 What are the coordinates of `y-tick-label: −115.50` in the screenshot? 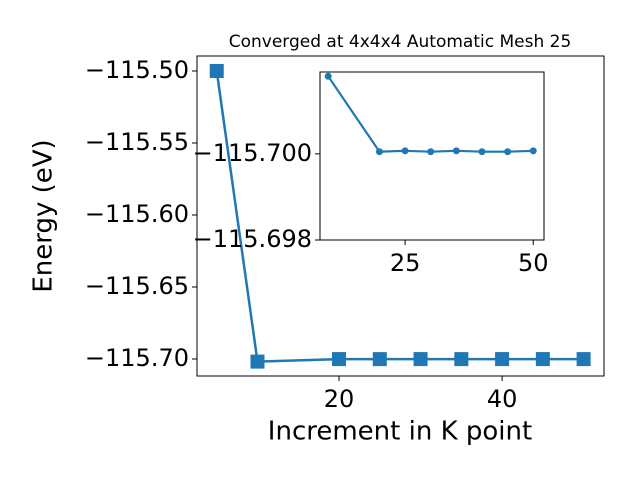 It's located at (137, 70).